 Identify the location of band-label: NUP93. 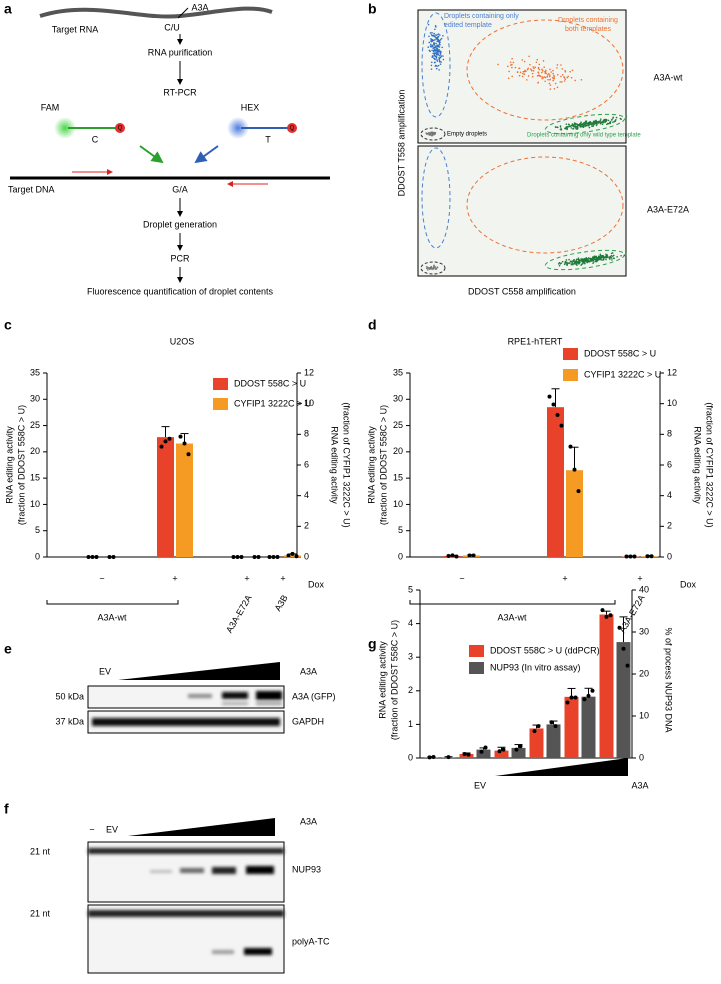
(306, 869).